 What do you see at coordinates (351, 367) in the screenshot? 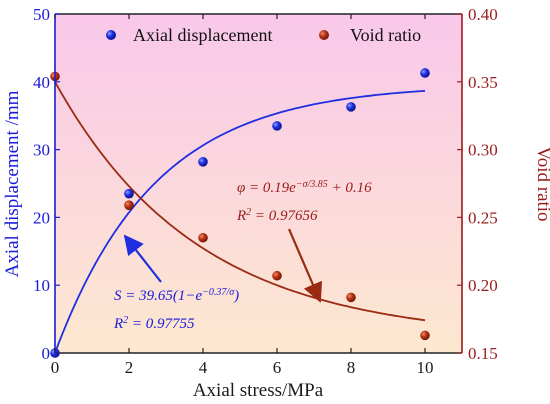
I see `x-tick-label: 8` at bounding box center [351, 367].